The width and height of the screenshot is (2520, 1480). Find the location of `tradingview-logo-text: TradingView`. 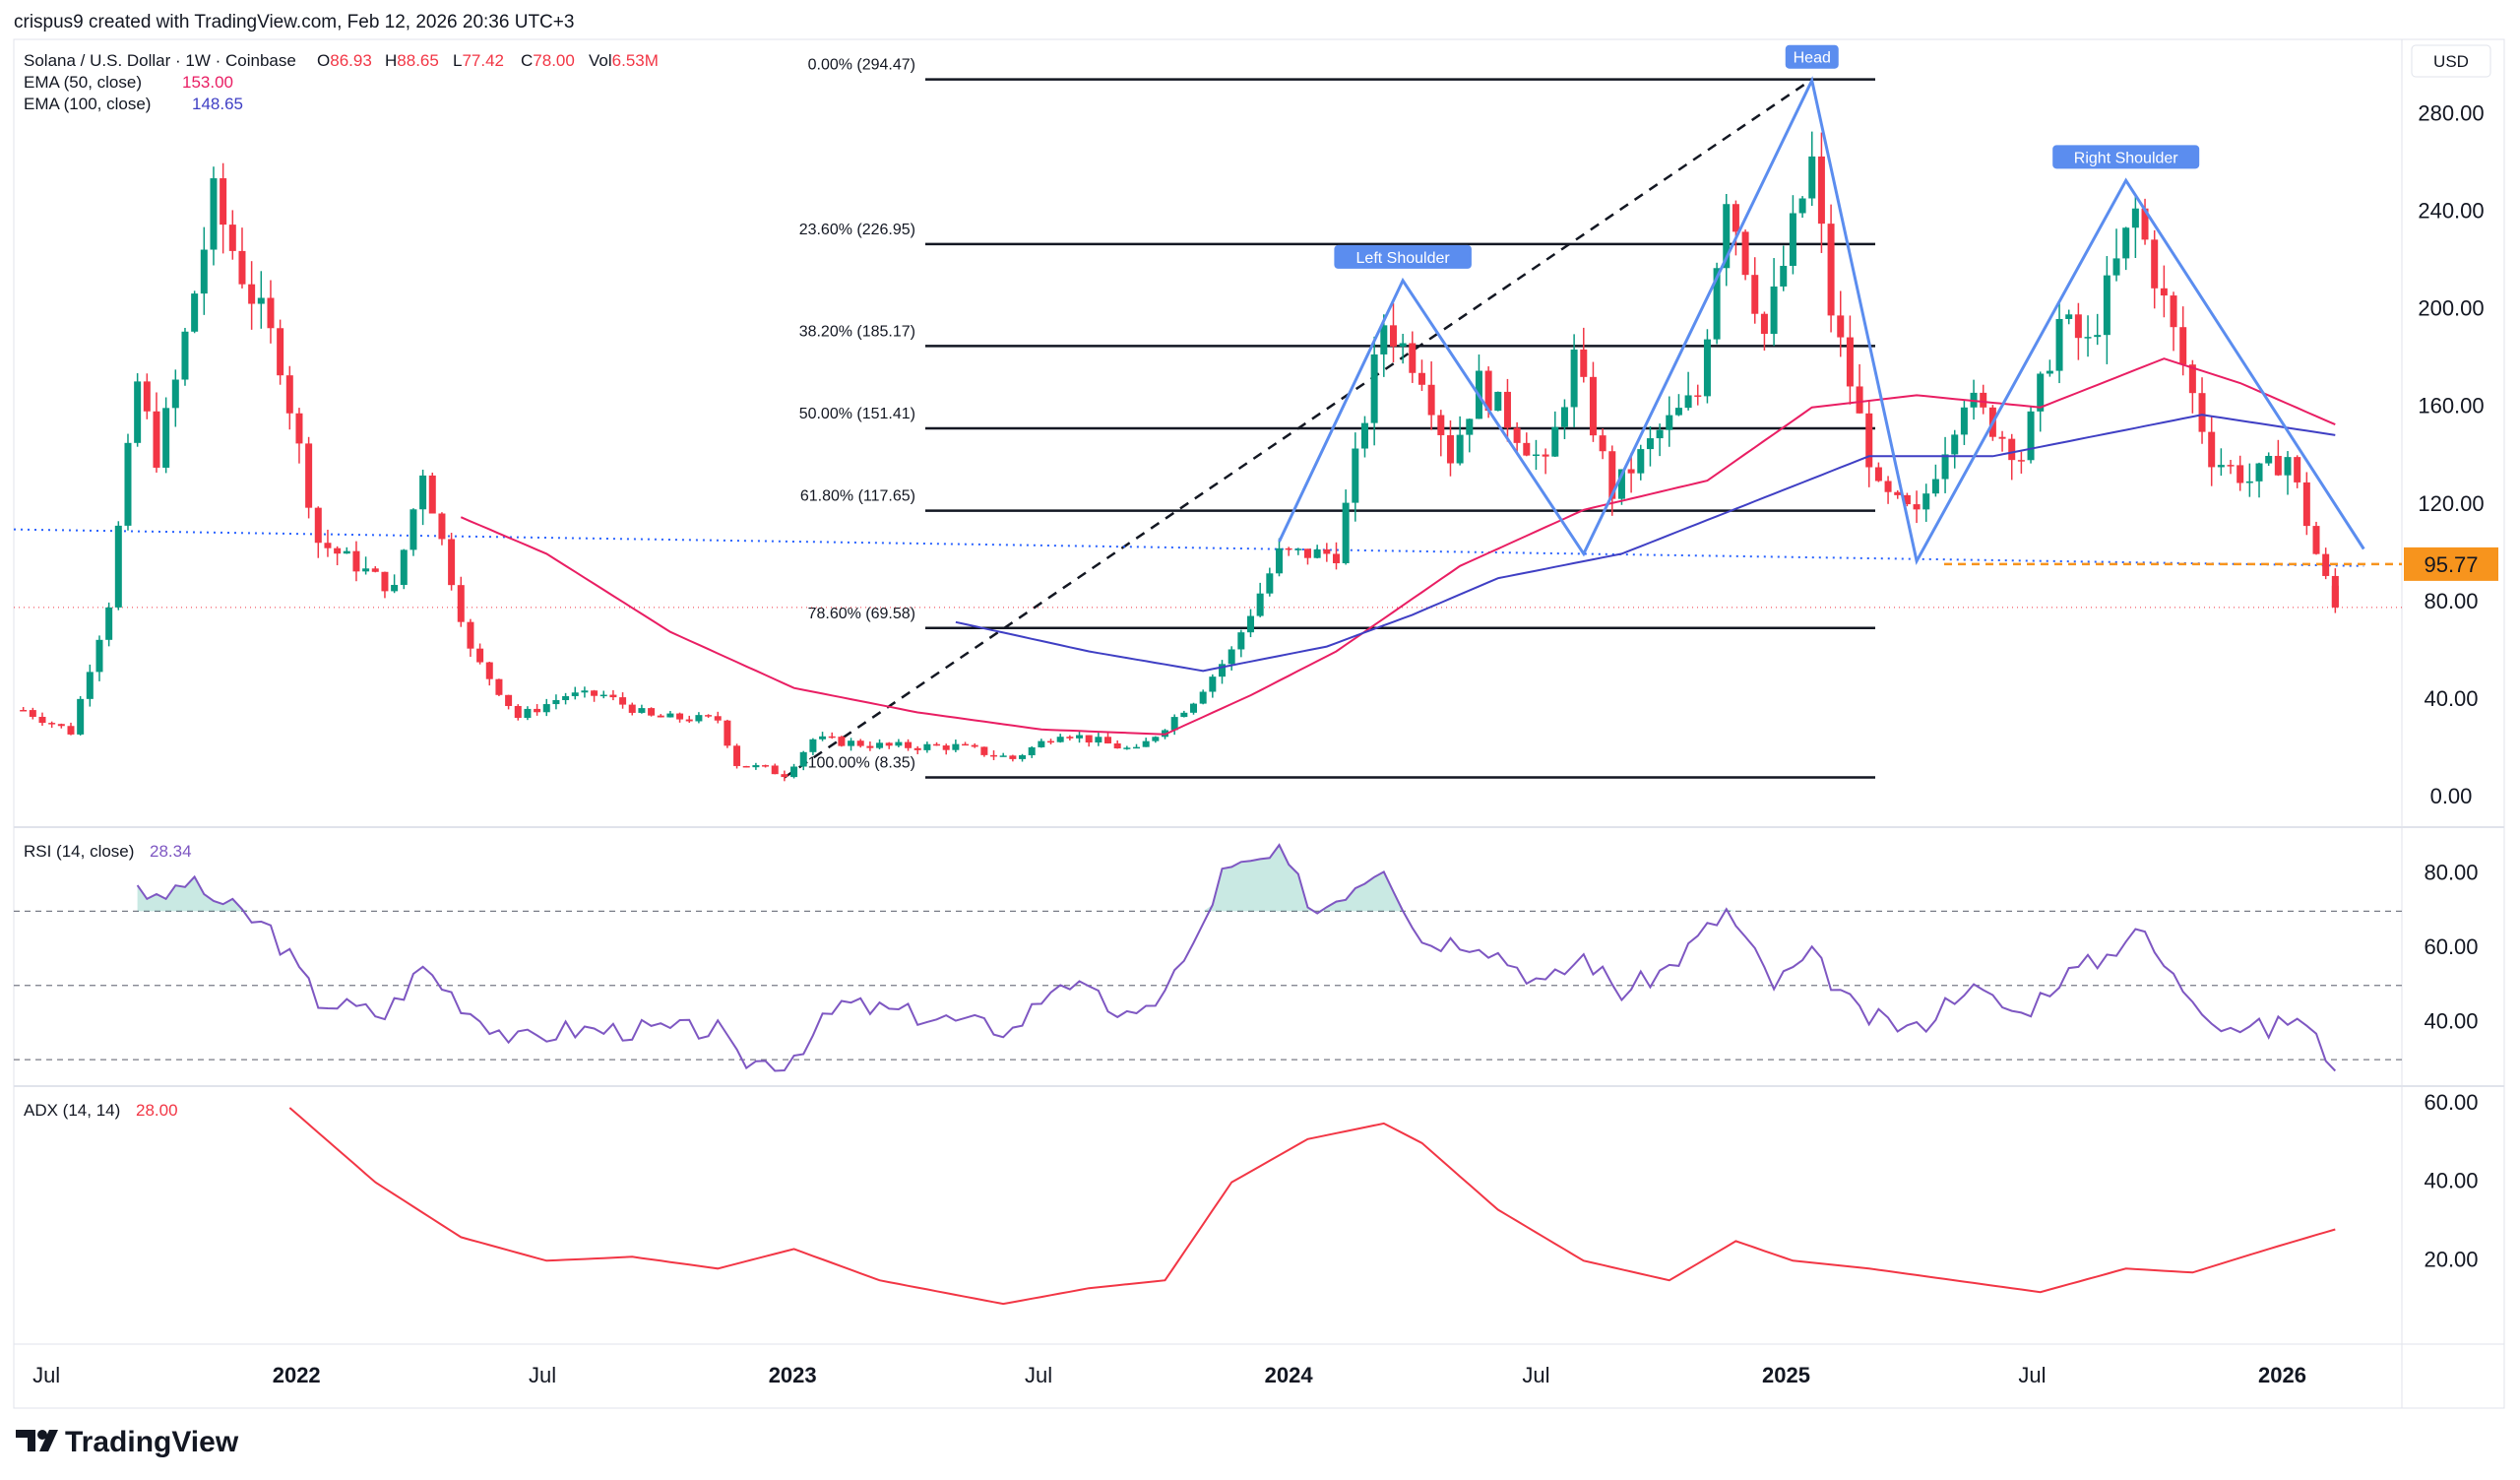

tradingview-logo-text: TradingView is located at coordinates (152, 1442).